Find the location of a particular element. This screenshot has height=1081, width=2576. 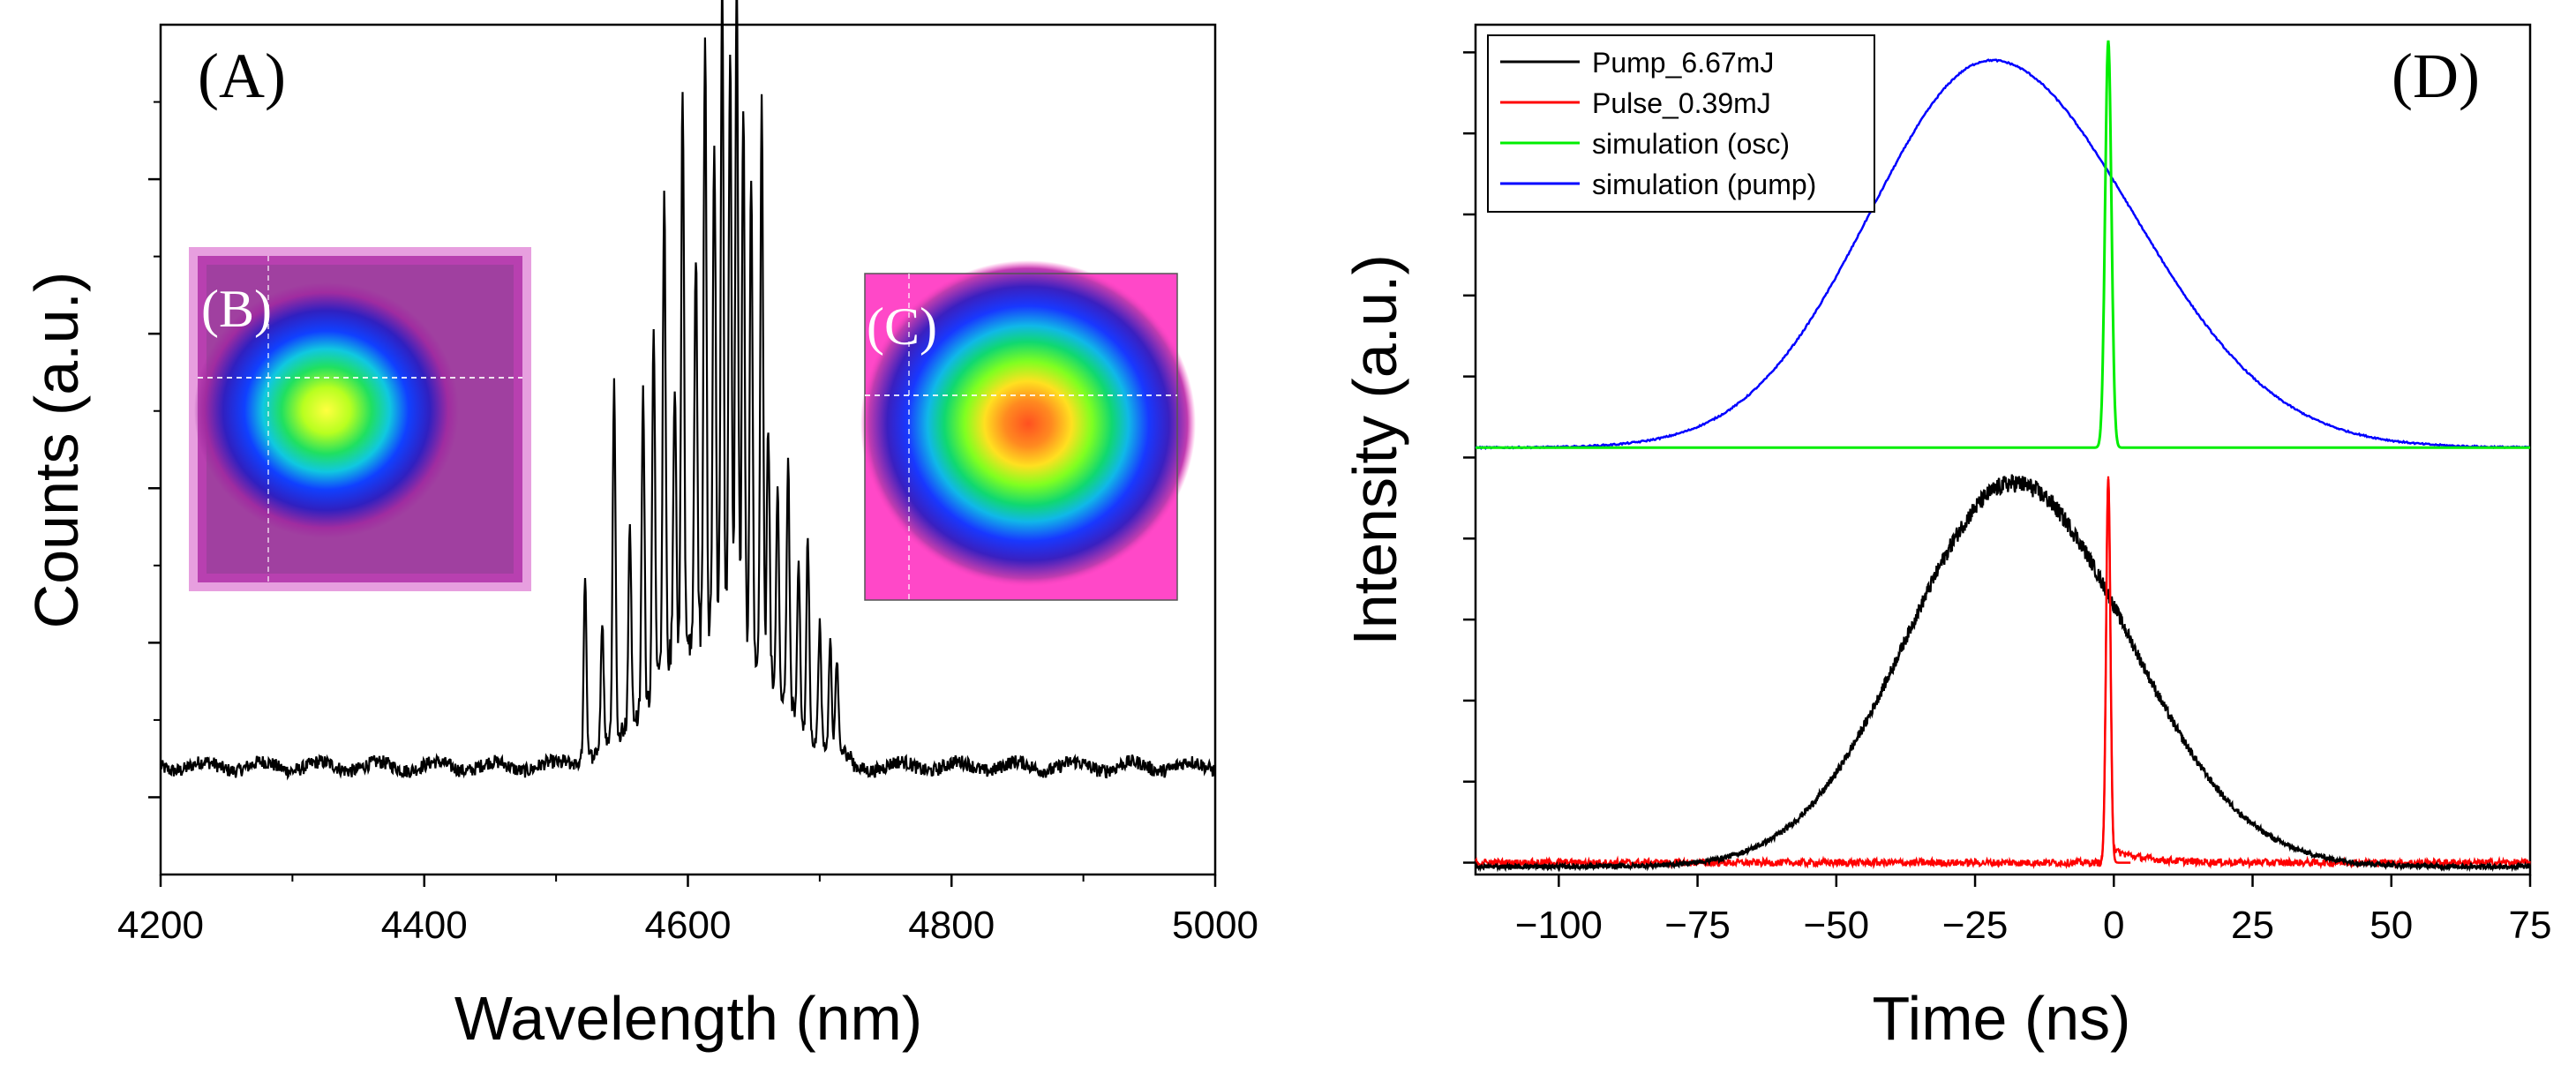

panel-d-x-axis-title: Time (ns) is located at coordinates (2002, 1018).